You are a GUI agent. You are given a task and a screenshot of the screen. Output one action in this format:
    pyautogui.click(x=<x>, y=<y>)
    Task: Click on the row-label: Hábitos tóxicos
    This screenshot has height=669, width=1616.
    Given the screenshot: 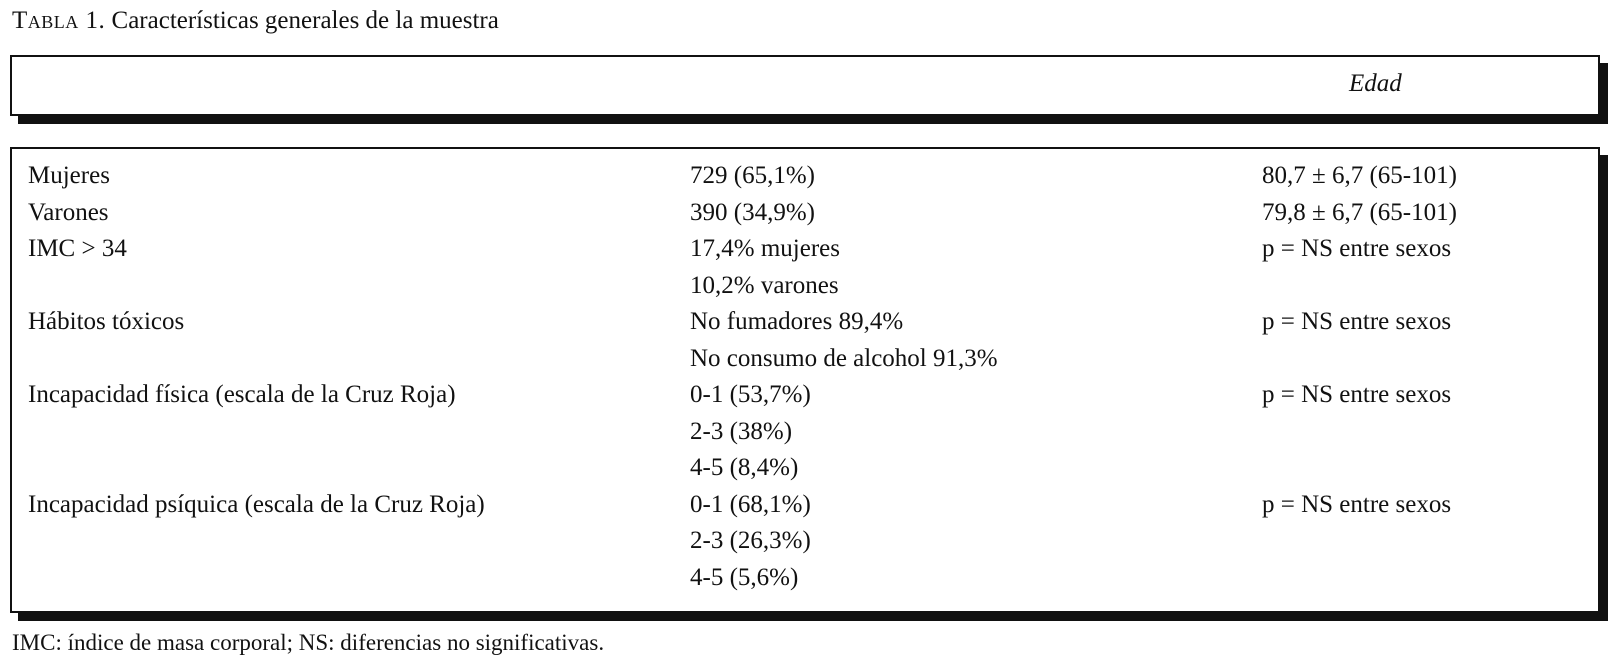 What is the action you would take?
    pyautogui.click(x=106, y=321)
    